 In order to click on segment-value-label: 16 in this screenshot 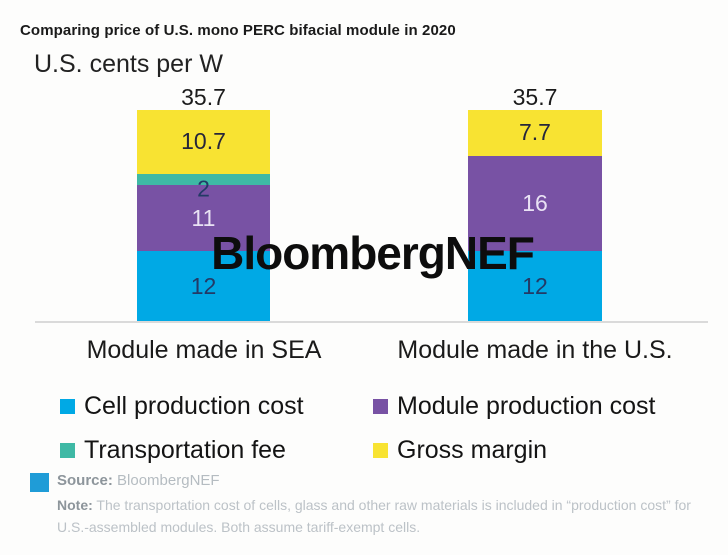, I will do `click(535, 202)`.